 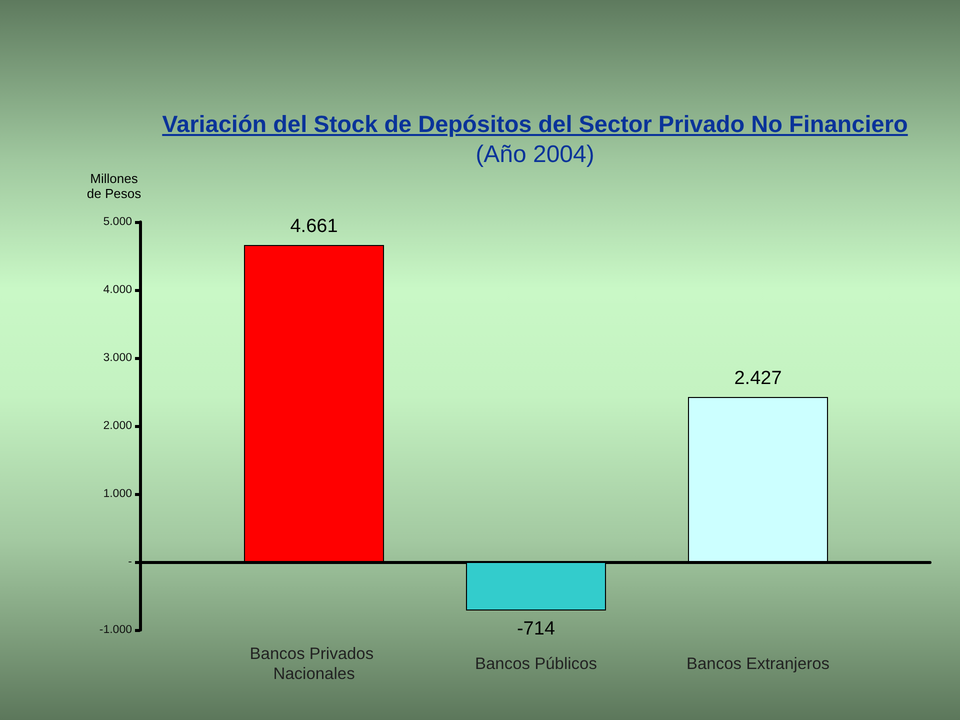 I want to click on y-tick-label: -1.000, so click(x=115, y=630).